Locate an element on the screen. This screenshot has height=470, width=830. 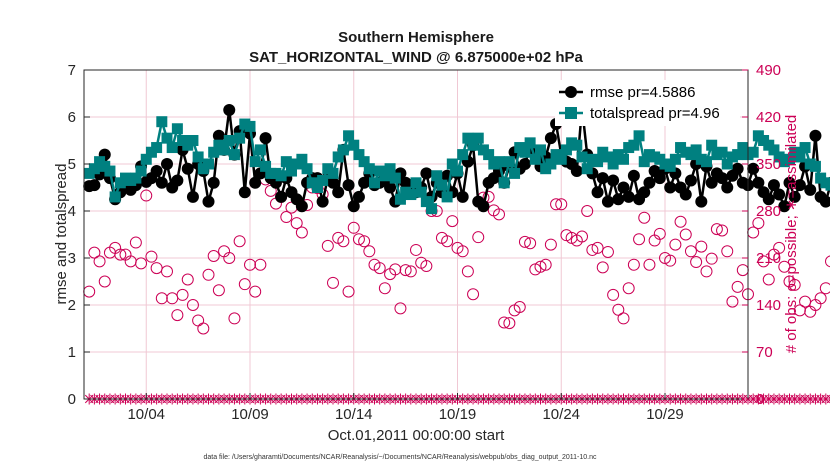
legend: rmse pr=4.5886 totalspread pr=4.96 is located at coordinates (647, 103).